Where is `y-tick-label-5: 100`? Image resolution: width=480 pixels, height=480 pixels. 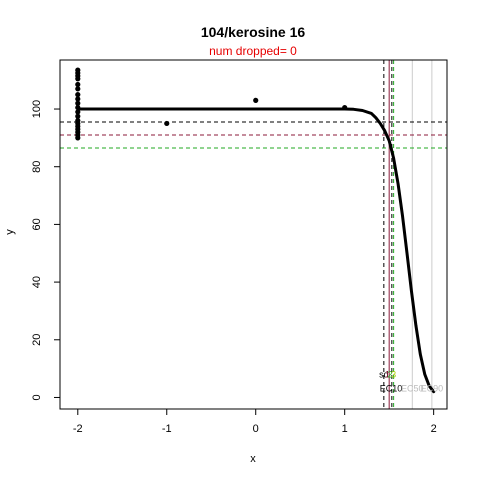 y-tick-label-5: 100 is located at coordinates (37, 109).